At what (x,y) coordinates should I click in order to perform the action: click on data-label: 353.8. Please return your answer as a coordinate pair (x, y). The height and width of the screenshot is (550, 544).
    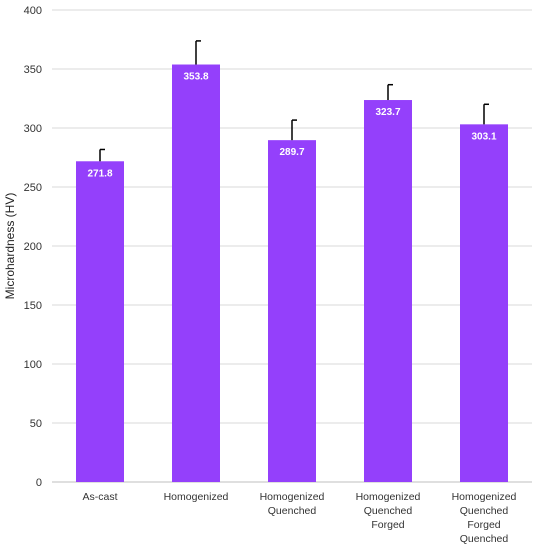
    Looking at the image, I should click on (195, 77).